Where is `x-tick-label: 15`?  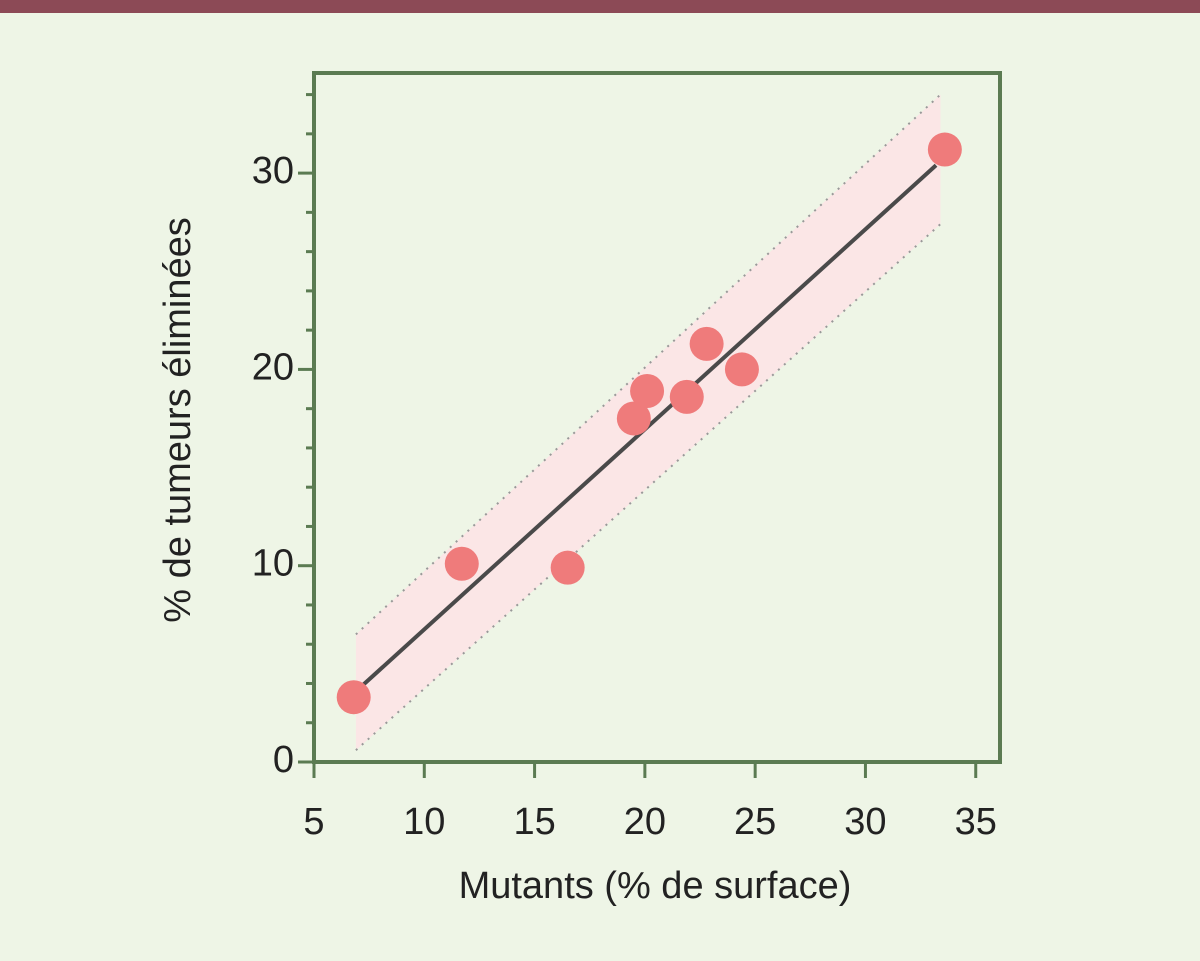
x-tick-label: 15 is located at coordinates (534, 822).